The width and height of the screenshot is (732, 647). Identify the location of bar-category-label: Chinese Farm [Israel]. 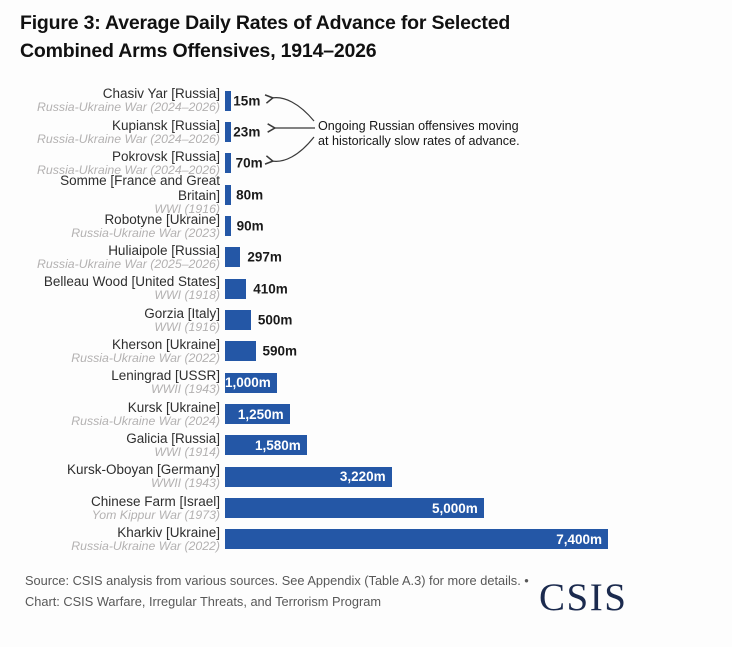
(155, 501).